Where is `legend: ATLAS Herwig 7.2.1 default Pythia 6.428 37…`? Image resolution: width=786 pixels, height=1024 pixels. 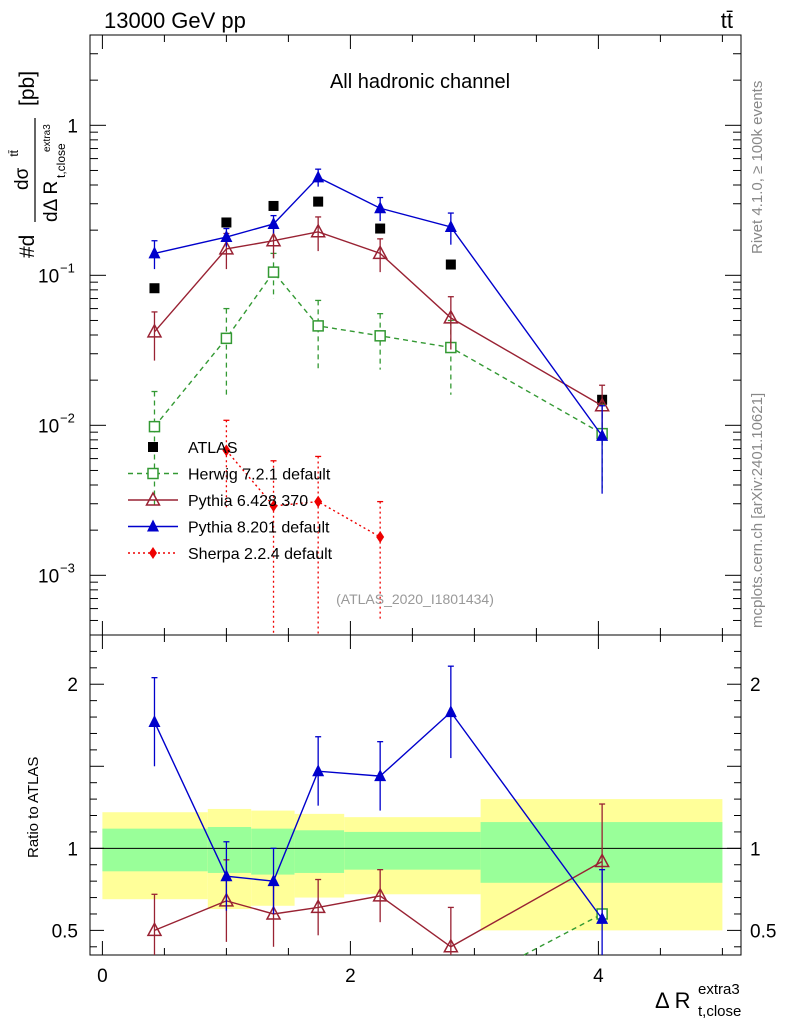
legend: ATLAS Herwig 7.2.1 default Pythia 6.428 37… is located at coordinates (230, 501).